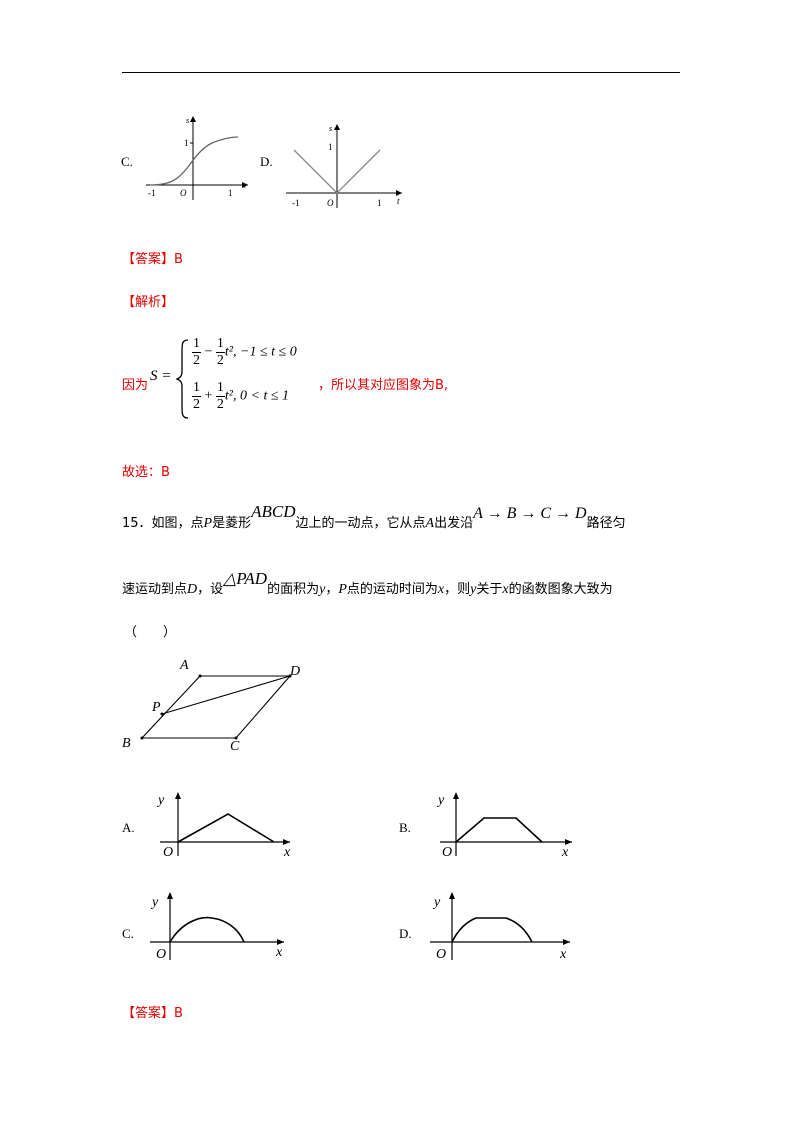 Image resolution: width=800 pixels, height=1132 pixels. What do you see at coordinates (235, 746) in the screenshot?
I see `vertex-c: C` at bounding box center [235, 746].